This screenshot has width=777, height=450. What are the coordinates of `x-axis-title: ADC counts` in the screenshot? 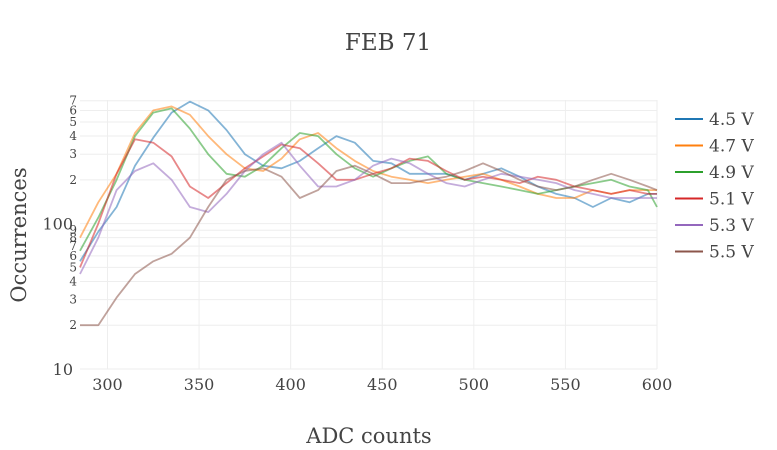 It's located at (368, 436).